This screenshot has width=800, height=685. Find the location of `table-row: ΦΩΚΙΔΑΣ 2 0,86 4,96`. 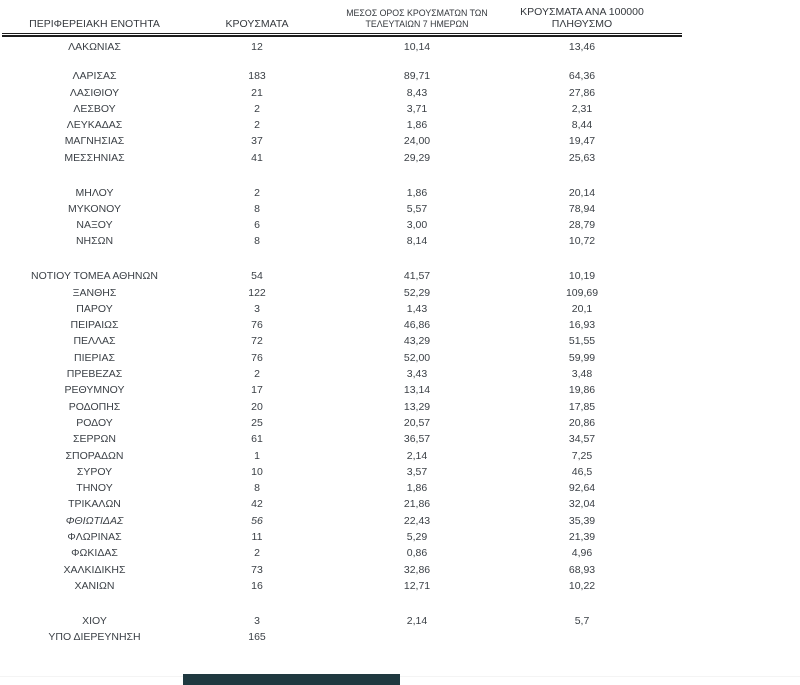

table-row: ΦΩΚΙΔΑΣ 2 0,86 4,96 is located at coordinates (342, 553).